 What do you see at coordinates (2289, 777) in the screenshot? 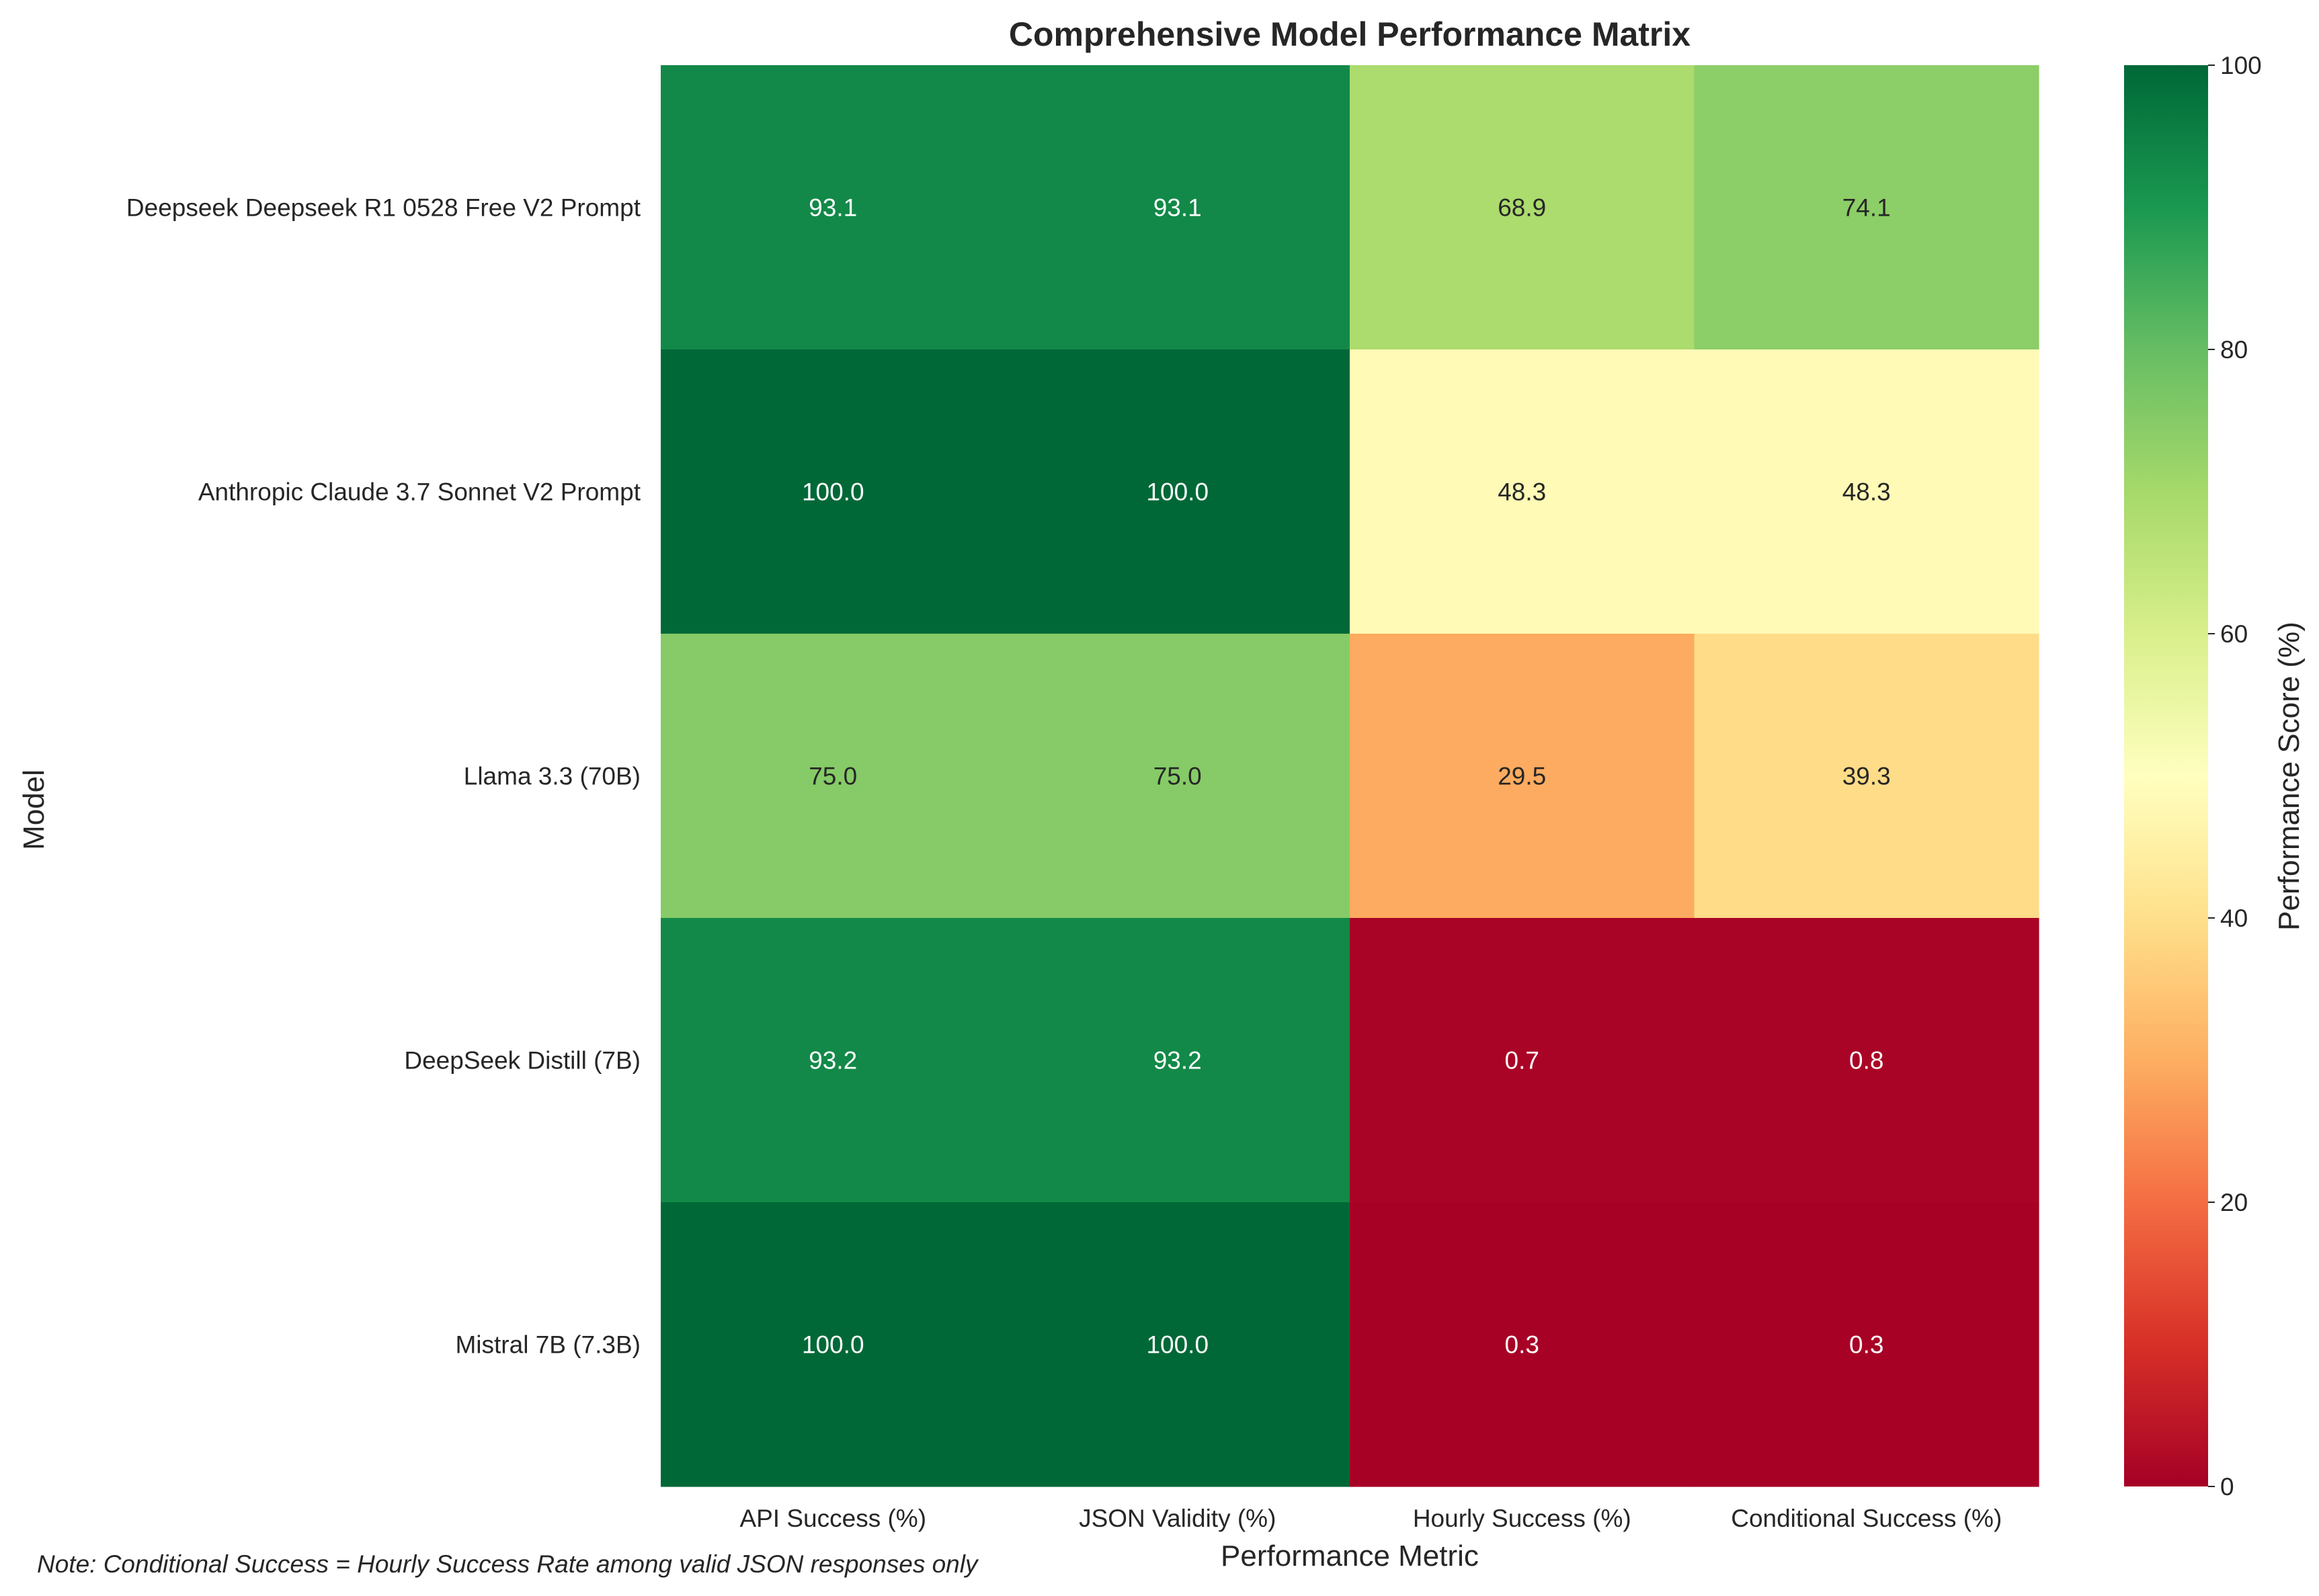
I see `colorbar-label: Performance Score (%)` at bounding box center [2289, 777].